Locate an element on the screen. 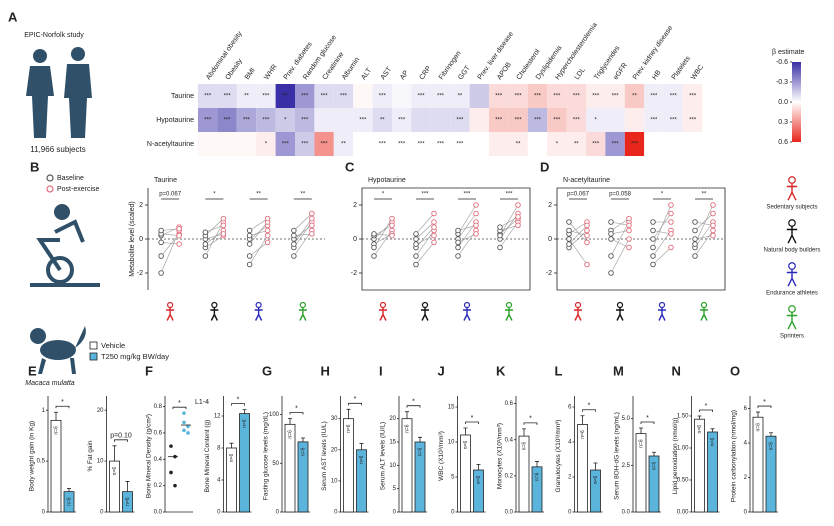 The height and width of the screenshot is (526, 834). panel-label: D is located at coordinates (544, 166).